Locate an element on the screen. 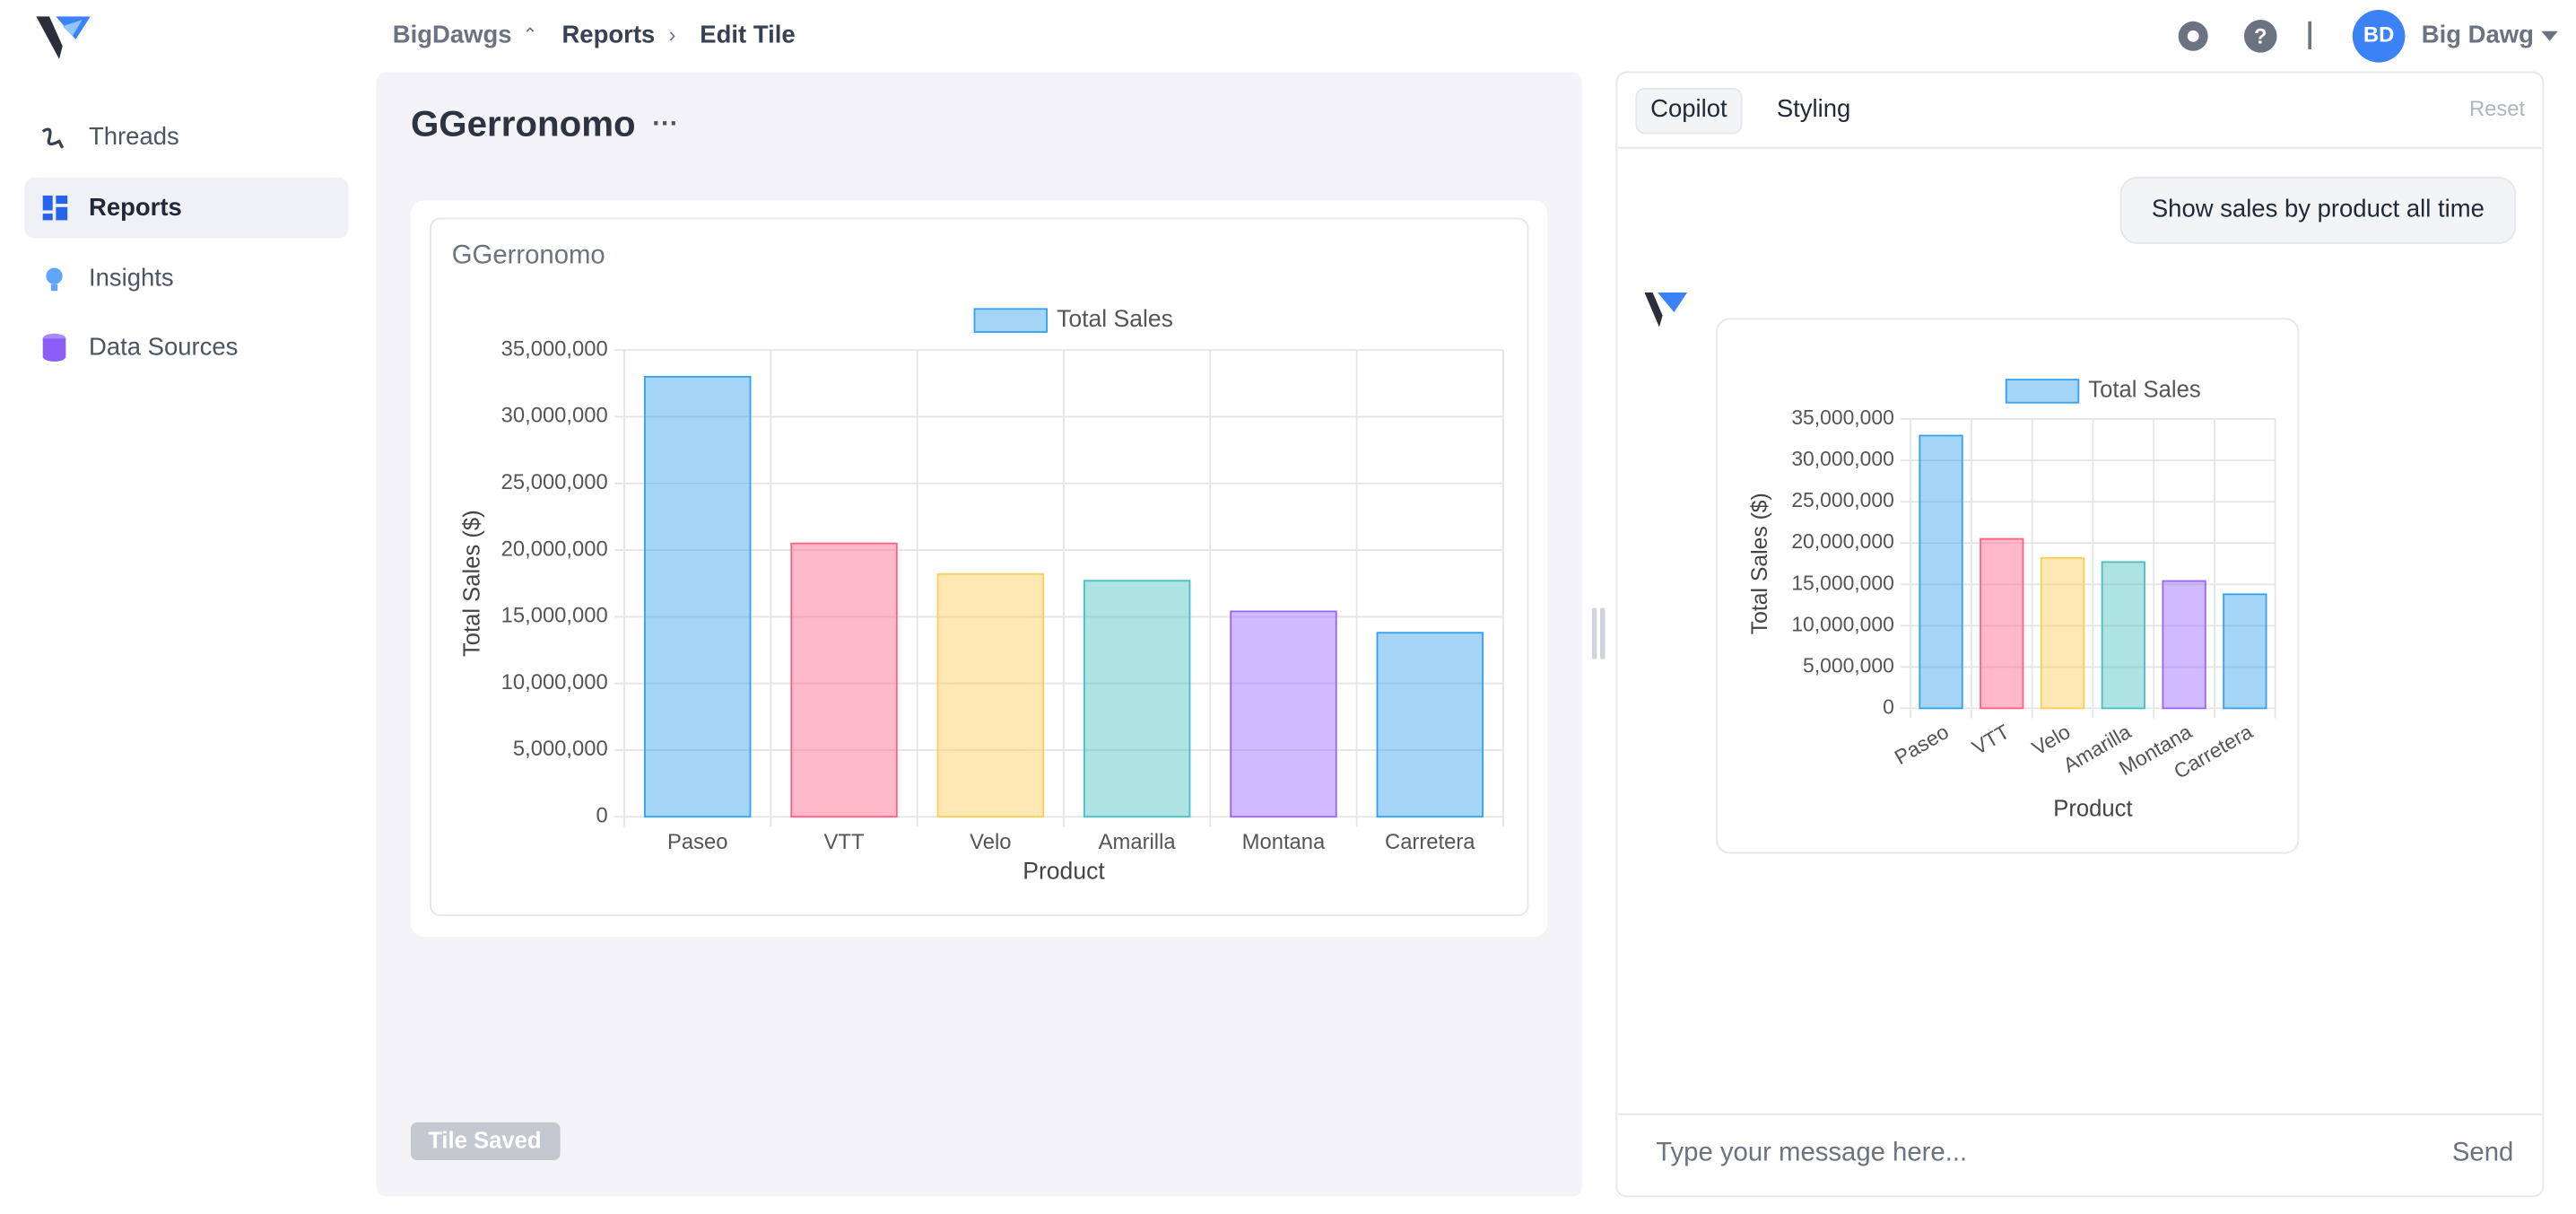  tab: Styling is located at coordinates (1813, 108).